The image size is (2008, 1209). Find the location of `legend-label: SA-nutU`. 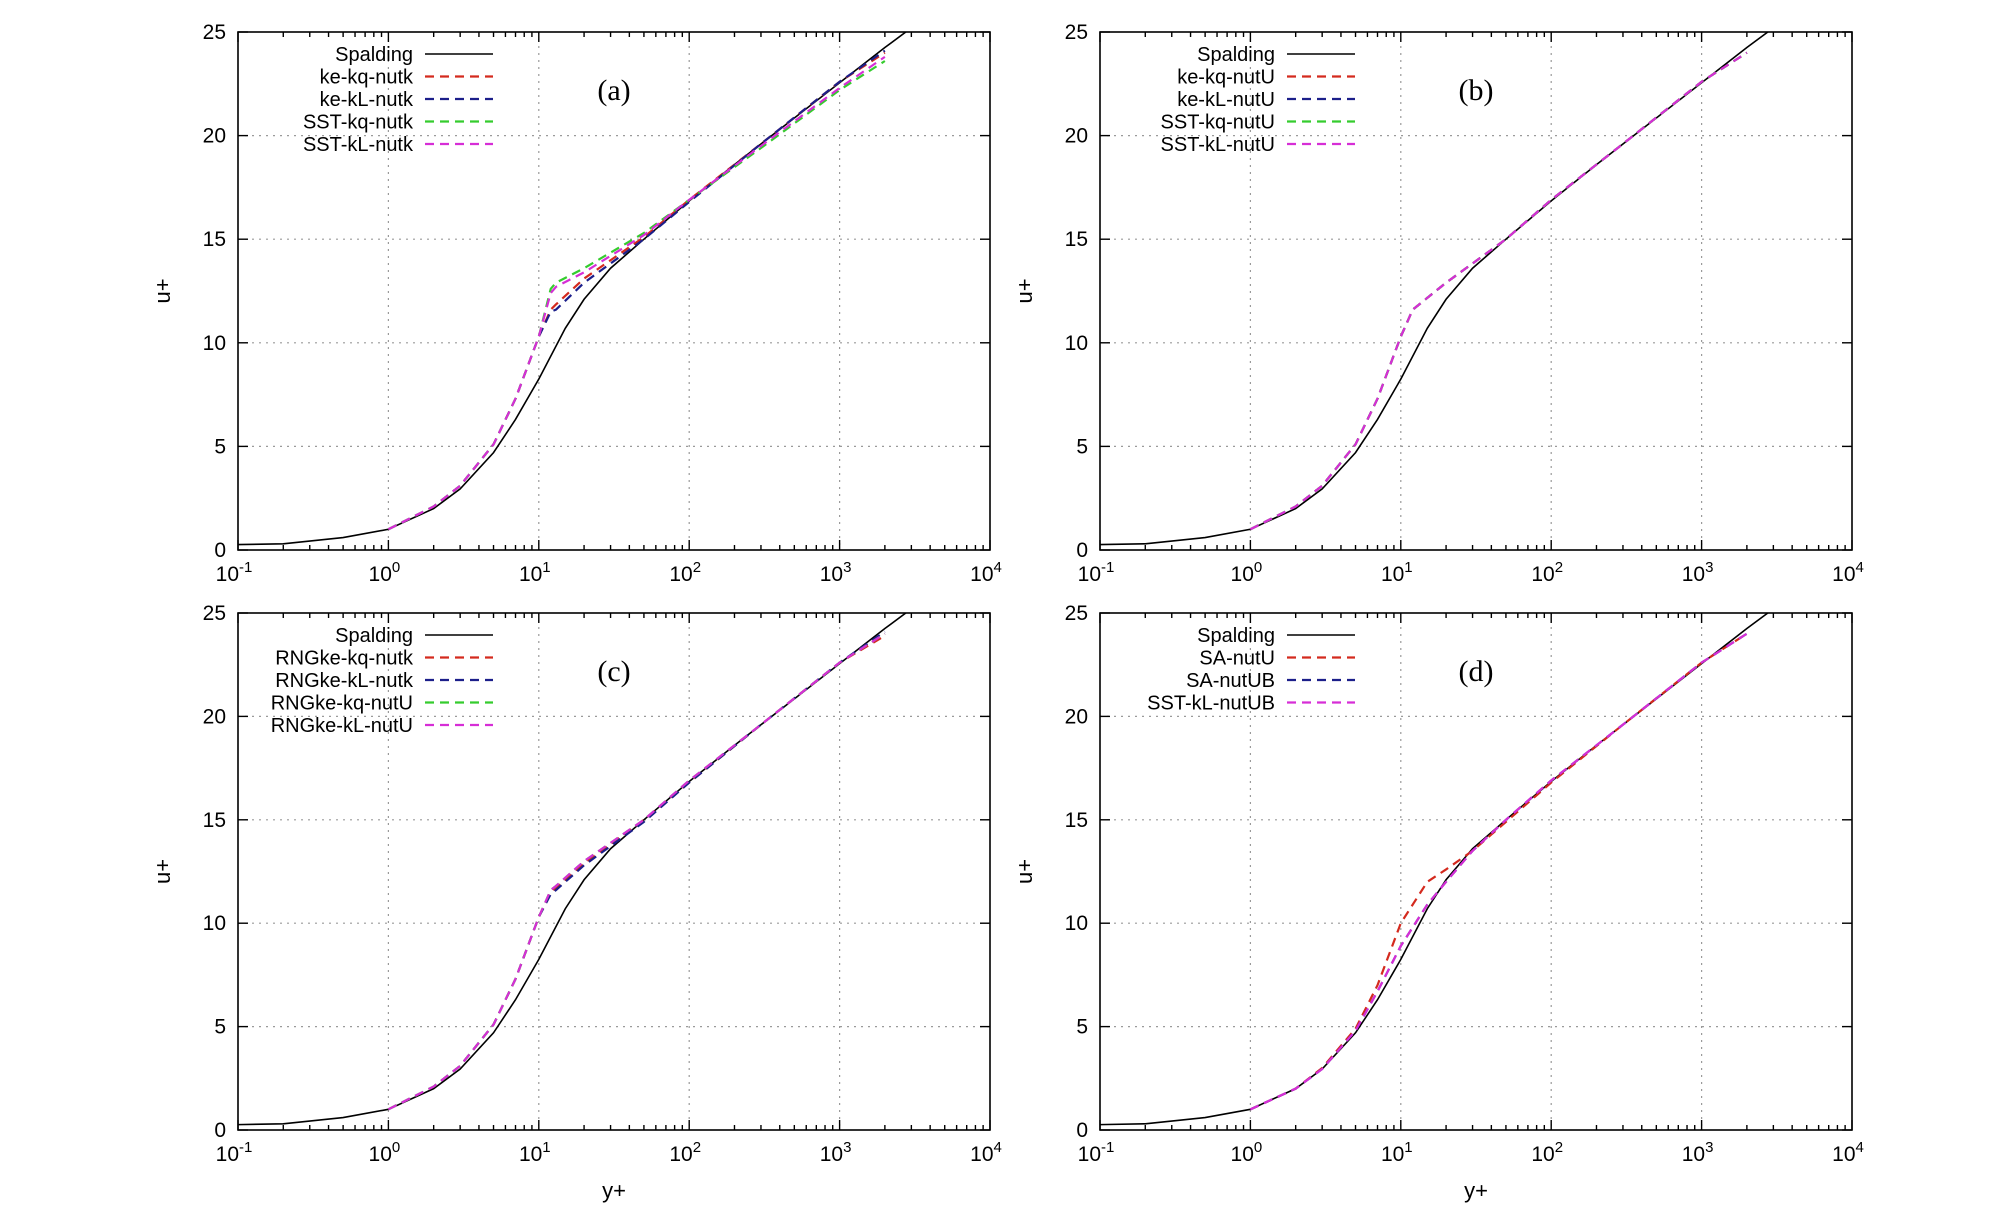

legend-label: SA-nutU is located at coordinates (1237, 659).